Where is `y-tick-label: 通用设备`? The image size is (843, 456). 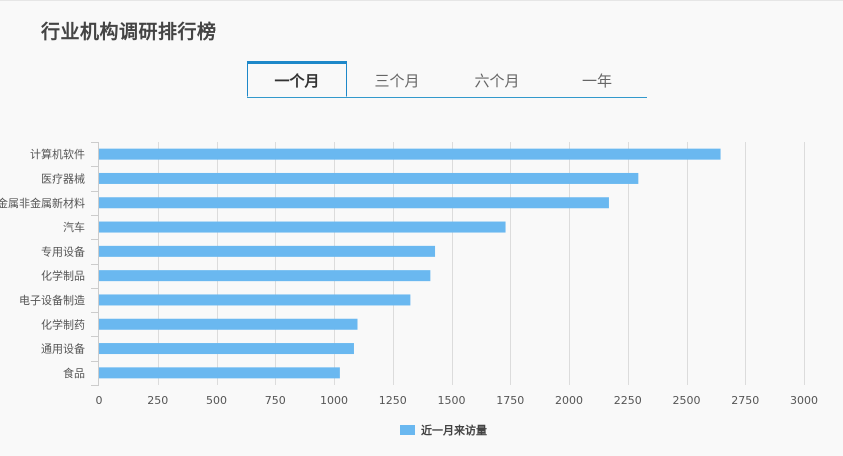
y-tick-label: 通用设备 is located at coordinates (63, 349).